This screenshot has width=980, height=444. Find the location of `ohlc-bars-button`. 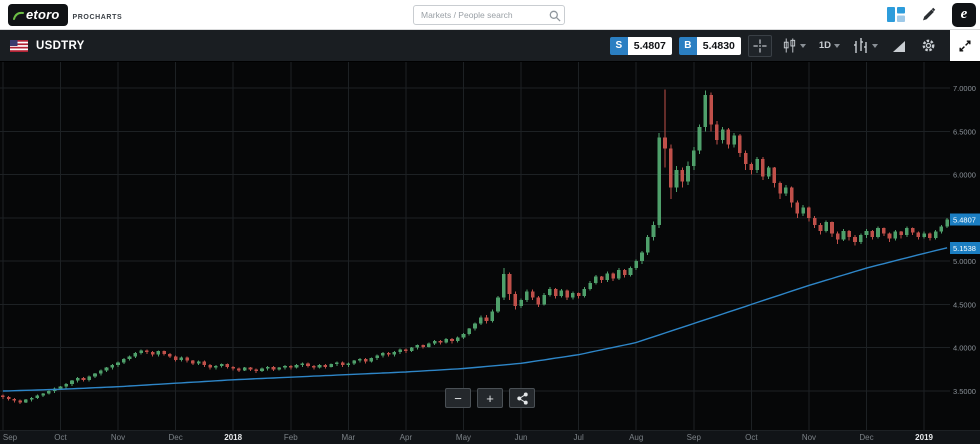

ohlc-bars-button is located at coordinates (865, 46).